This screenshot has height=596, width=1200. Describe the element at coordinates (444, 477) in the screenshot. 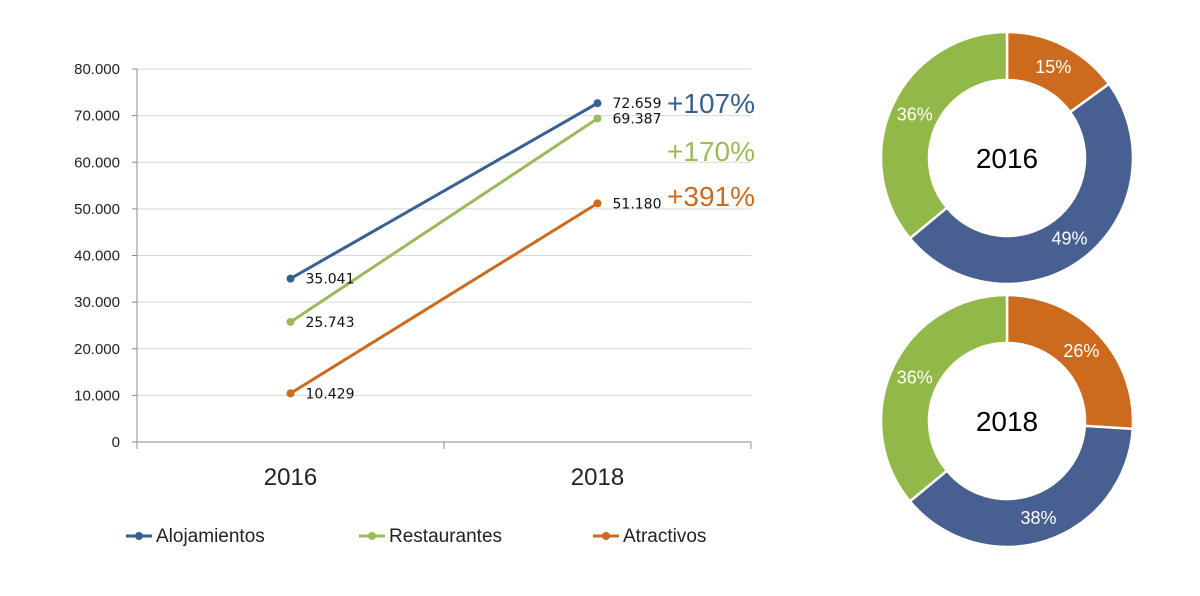

I see `x-axis-tick-labels: 2016 2018` at that location.